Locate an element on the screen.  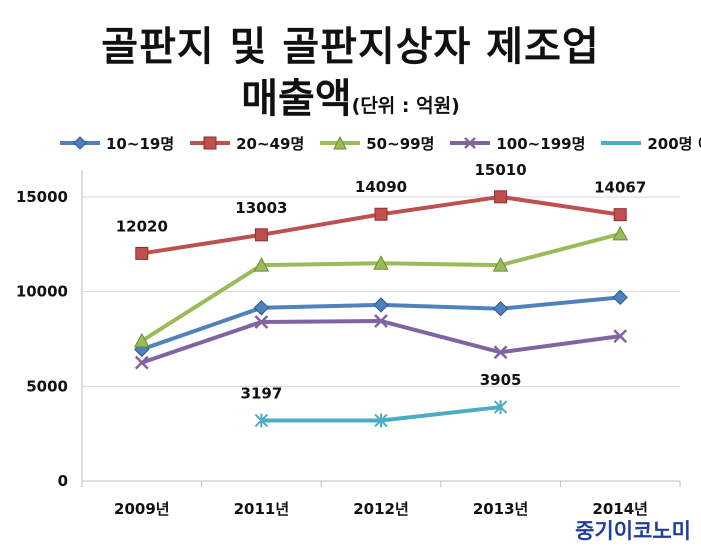
data-label: 14090 is located at coordinates (381, 187).